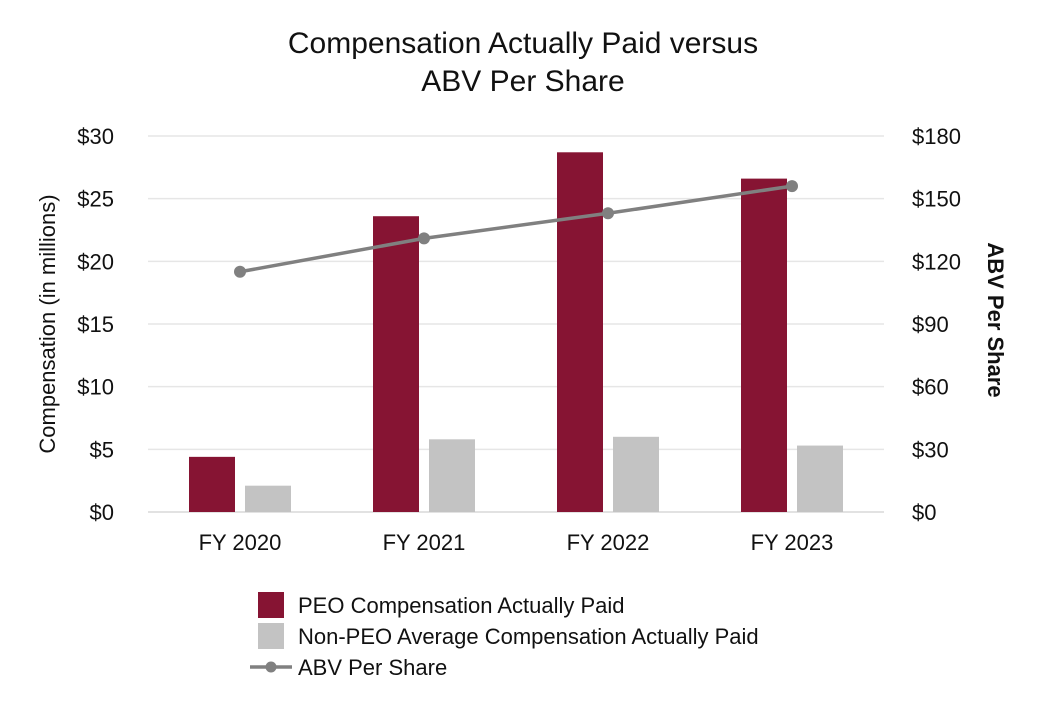 The width and height of the screenshot is (1048, 720). I want to click on y-right-tick-label: $90, so click(930, 324).